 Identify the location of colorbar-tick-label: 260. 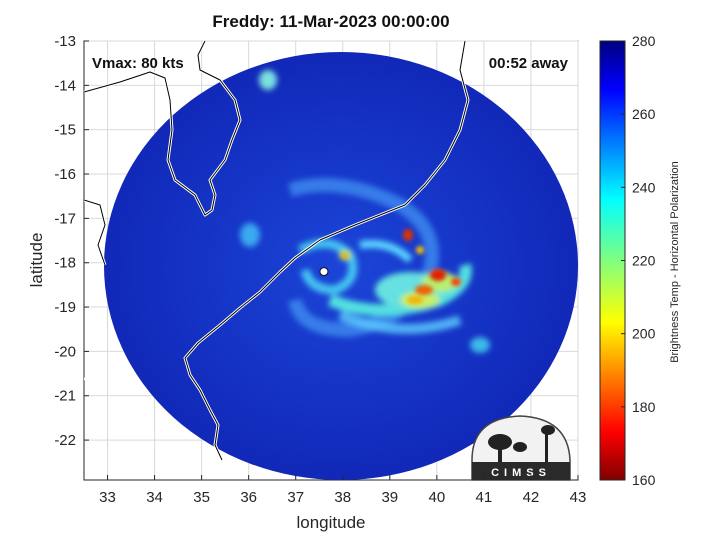
(644, 114).